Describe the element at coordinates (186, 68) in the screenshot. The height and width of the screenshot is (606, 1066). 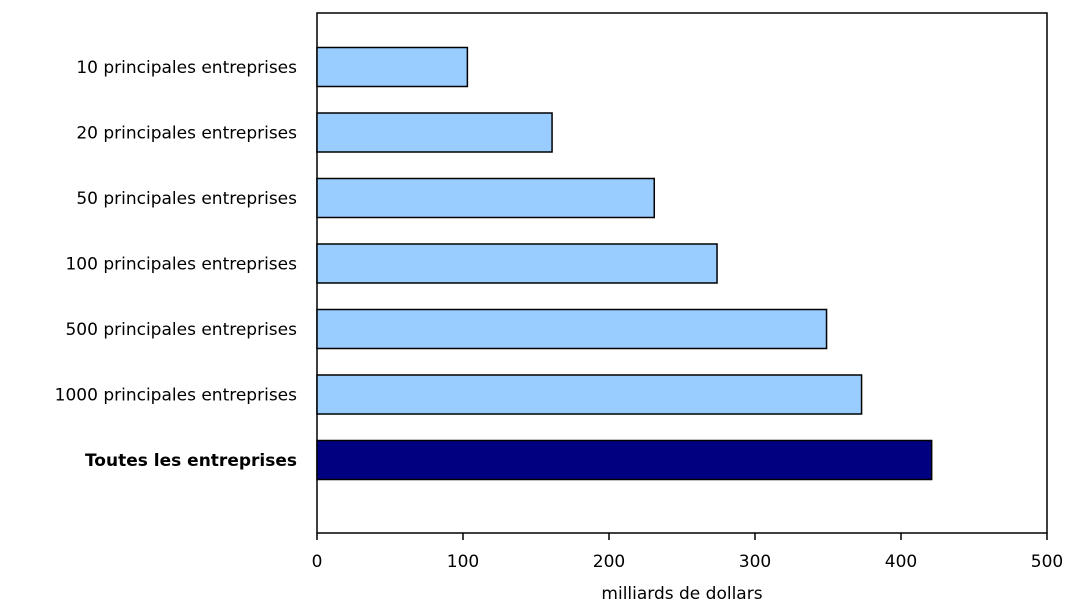
I see `y-tick-label-0: 10 principales entreprises` at that location.